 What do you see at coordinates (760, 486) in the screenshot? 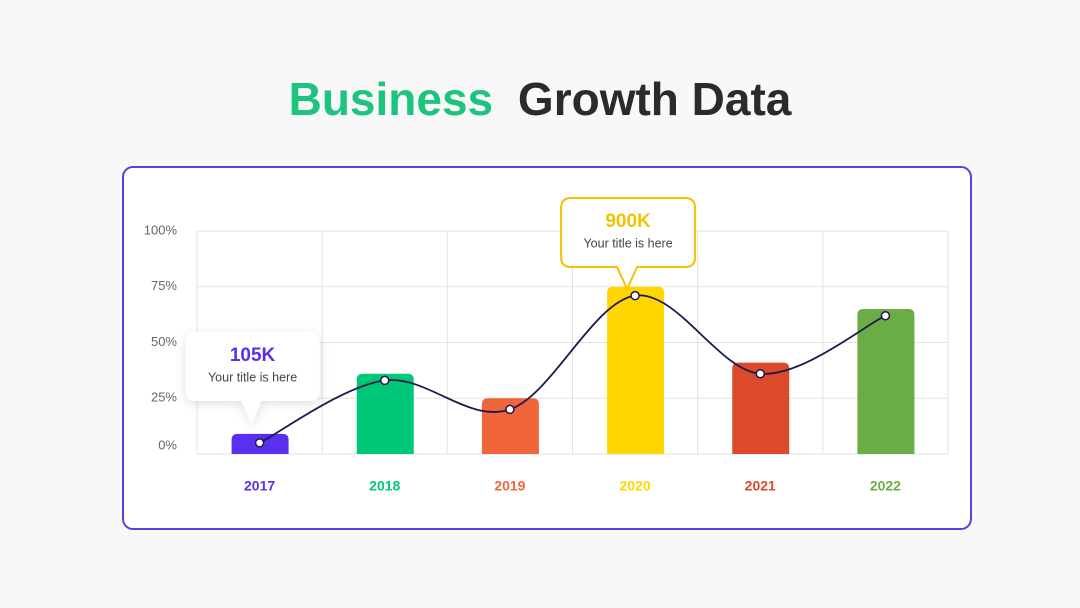
I see `x-tick-label: 2021` at bounding box center [760, 486].